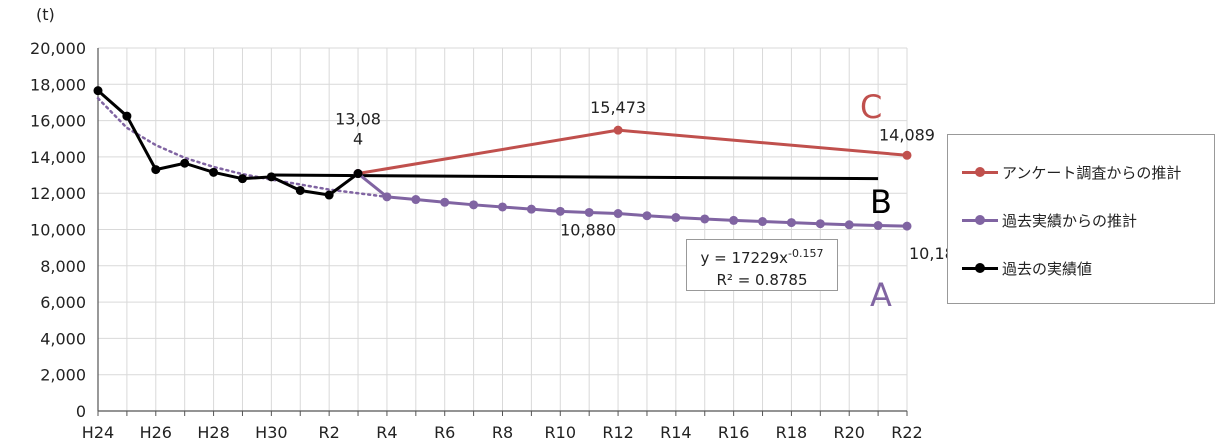  I want to click on legend-item-survey: アンケート調査からの推計, so click(1071, 172).